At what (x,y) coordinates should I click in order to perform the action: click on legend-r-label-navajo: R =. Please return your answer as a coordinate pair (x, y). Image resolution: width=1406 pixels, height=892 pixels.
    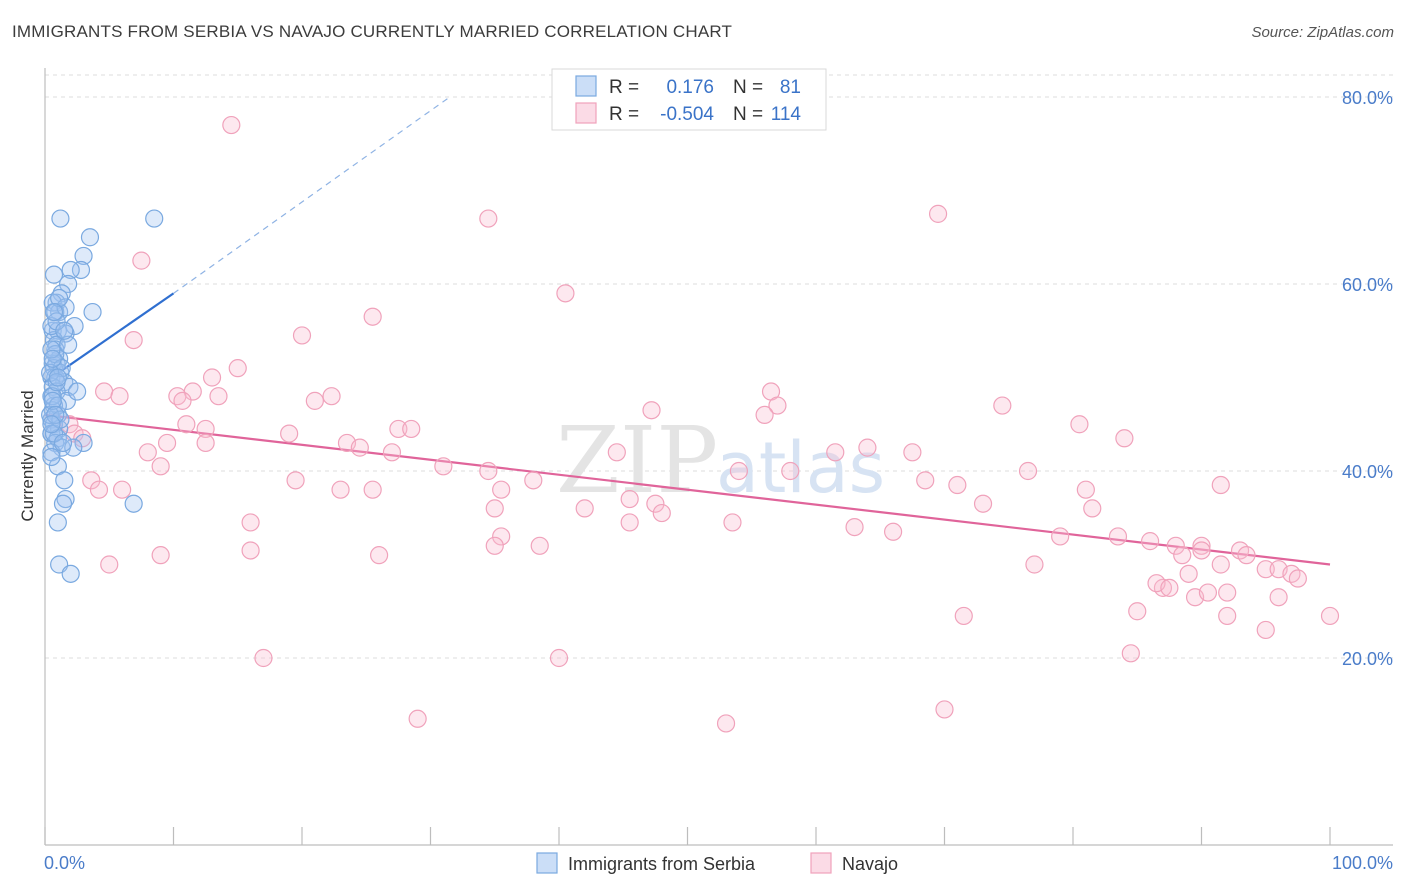
    Looking at the image, I should click on (624, 114).